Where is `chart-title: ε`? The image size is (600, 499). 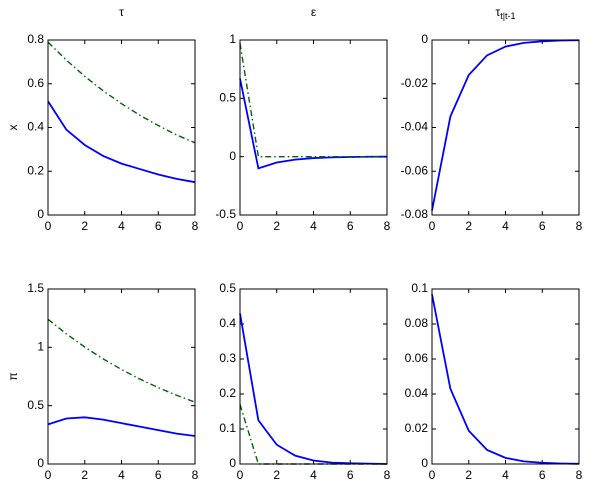 chart-title: ε is located at coordinates (314, 12).